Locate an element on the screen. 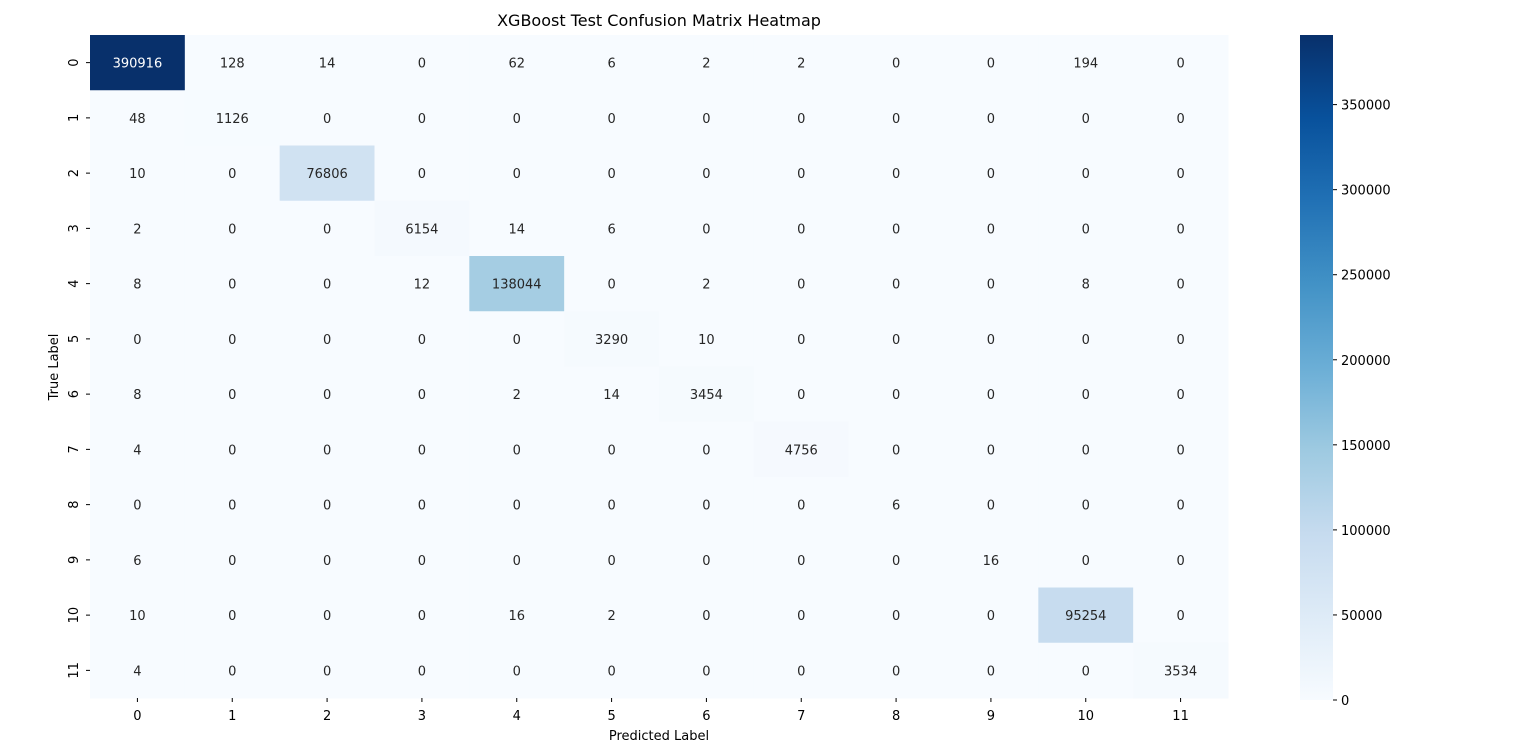 The height and width of the screenshot is (754, 1536). y-tick-label: 10 is located at coordinates (74, 615).